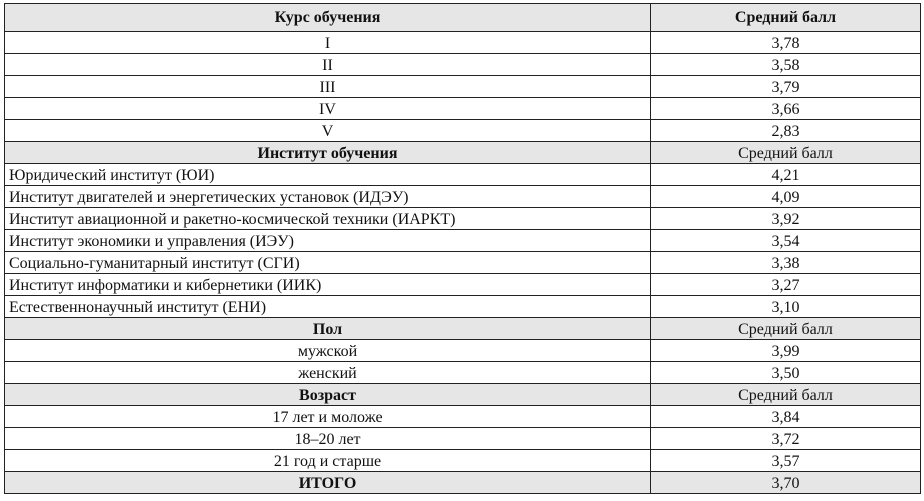 This screenshot has width=924, height=501. I want to click on table-row: Юридический институт (ЮИ) 4,21, so click(462, 174).